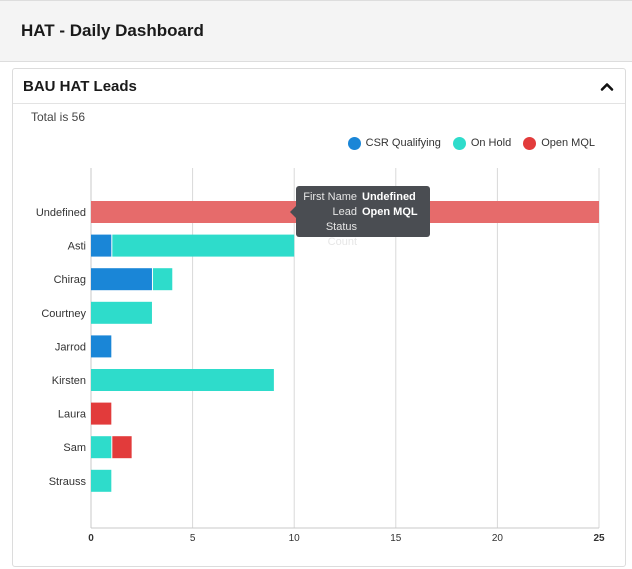 This screenshot has width=632, height=569. I want to click on chevron-up-icon, so click(607, 87).